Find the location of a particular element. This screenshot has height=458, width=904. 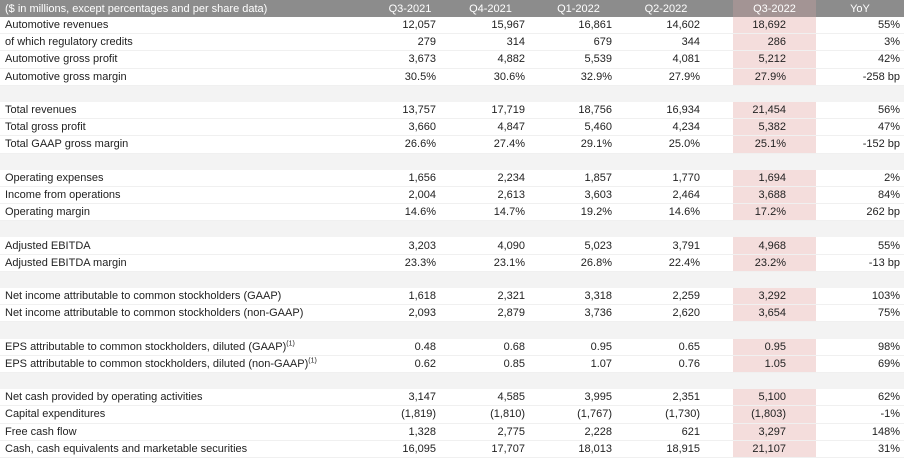

value-cell: 4,585 is located at coordinates (490, 398).